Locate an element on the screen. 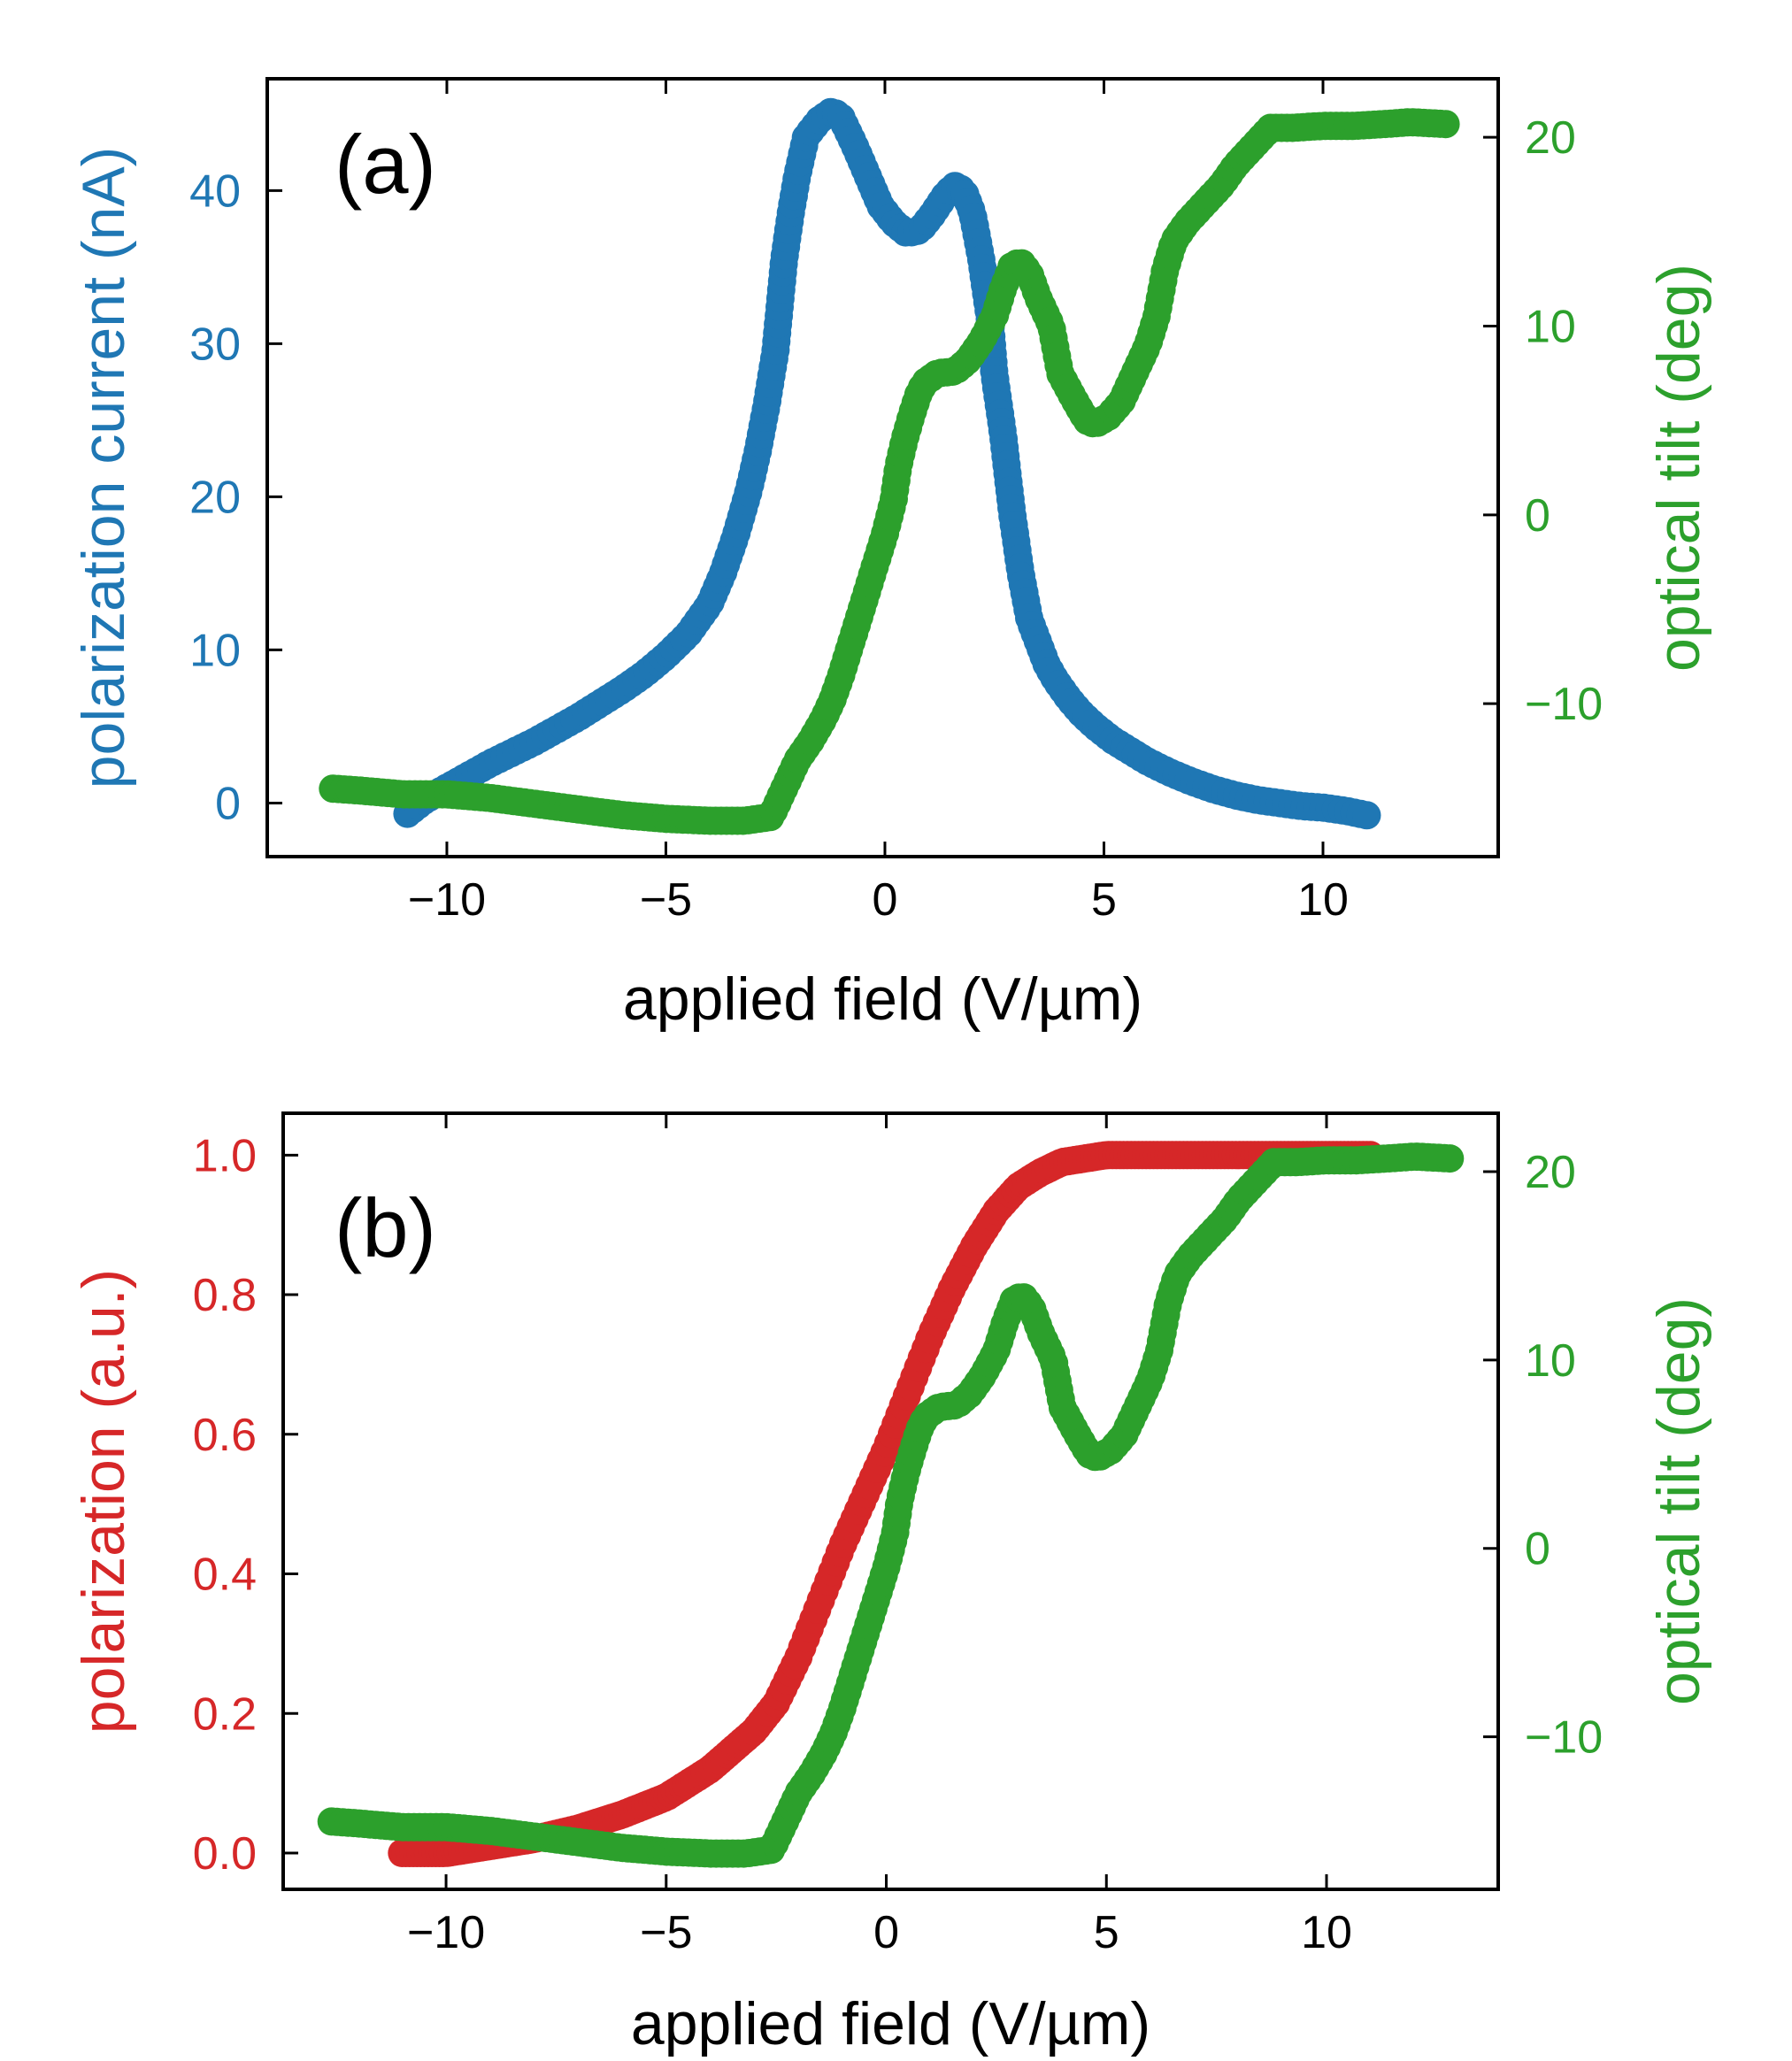  panel-a-right-y-tick-label: −10 is located at coordinates (1564, 704).